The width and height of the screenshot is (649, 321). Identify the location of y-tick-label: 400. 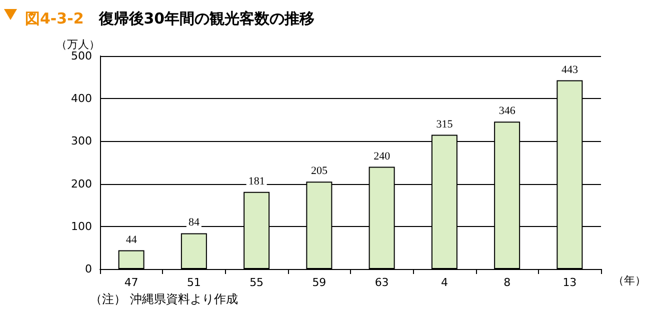
(81, 99).